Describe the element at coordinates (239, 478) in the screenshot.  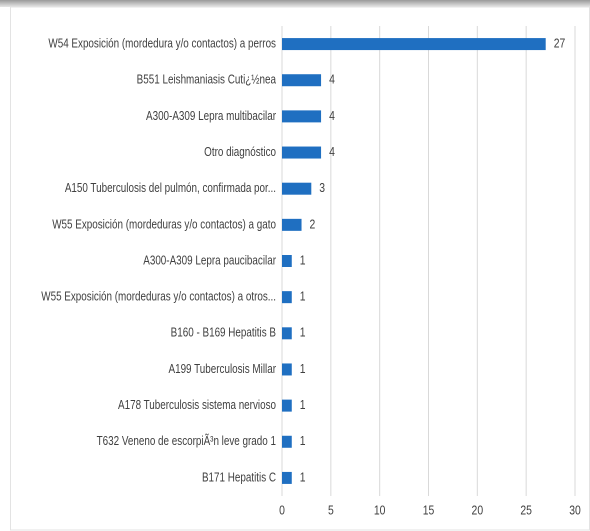
I see `y-tick-label: B171 Hepatitis C` at that location.